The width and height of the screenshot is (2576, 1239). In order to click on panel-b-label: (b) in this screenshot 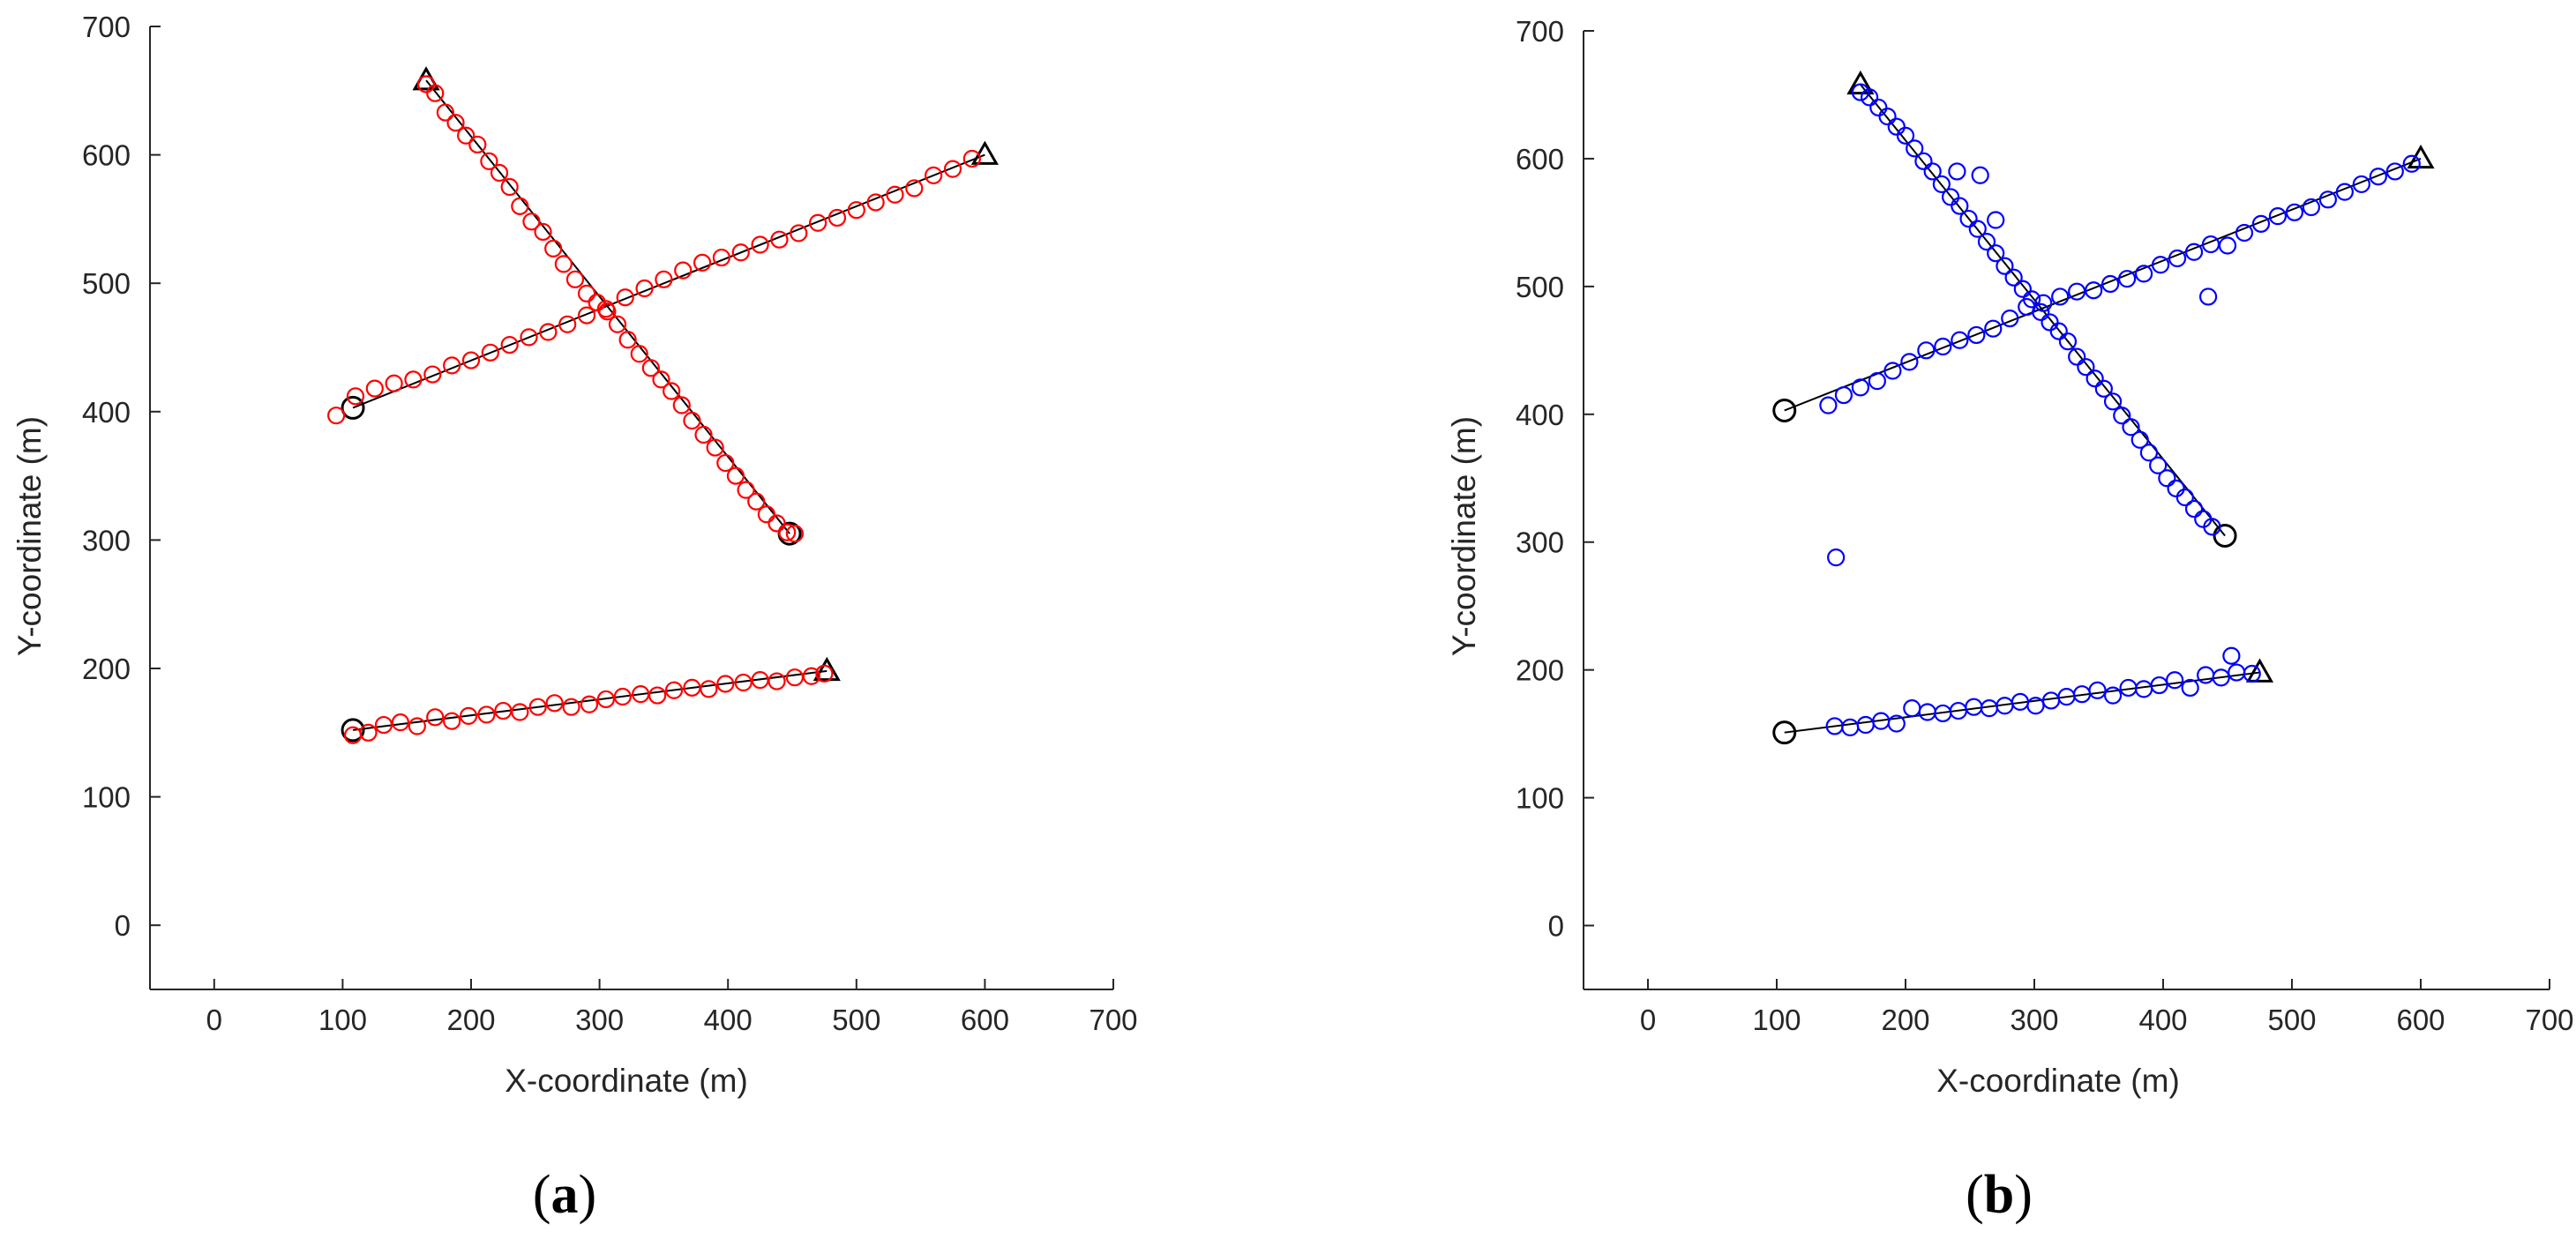, I will do `click(2000, 1195)`.